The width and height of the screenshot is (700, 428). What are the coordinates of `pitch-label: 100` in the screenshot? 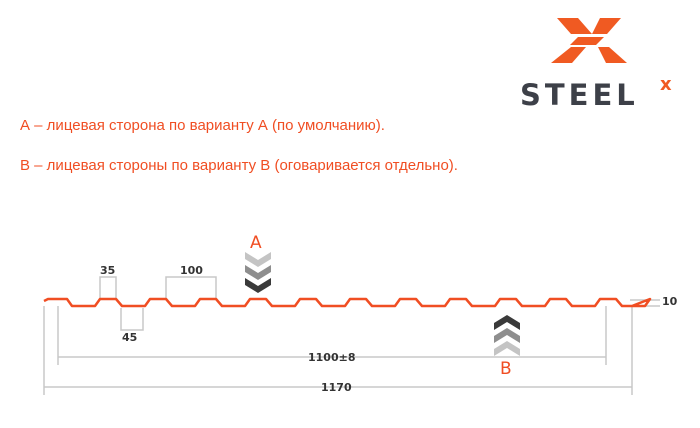 It's located at (191, 270).